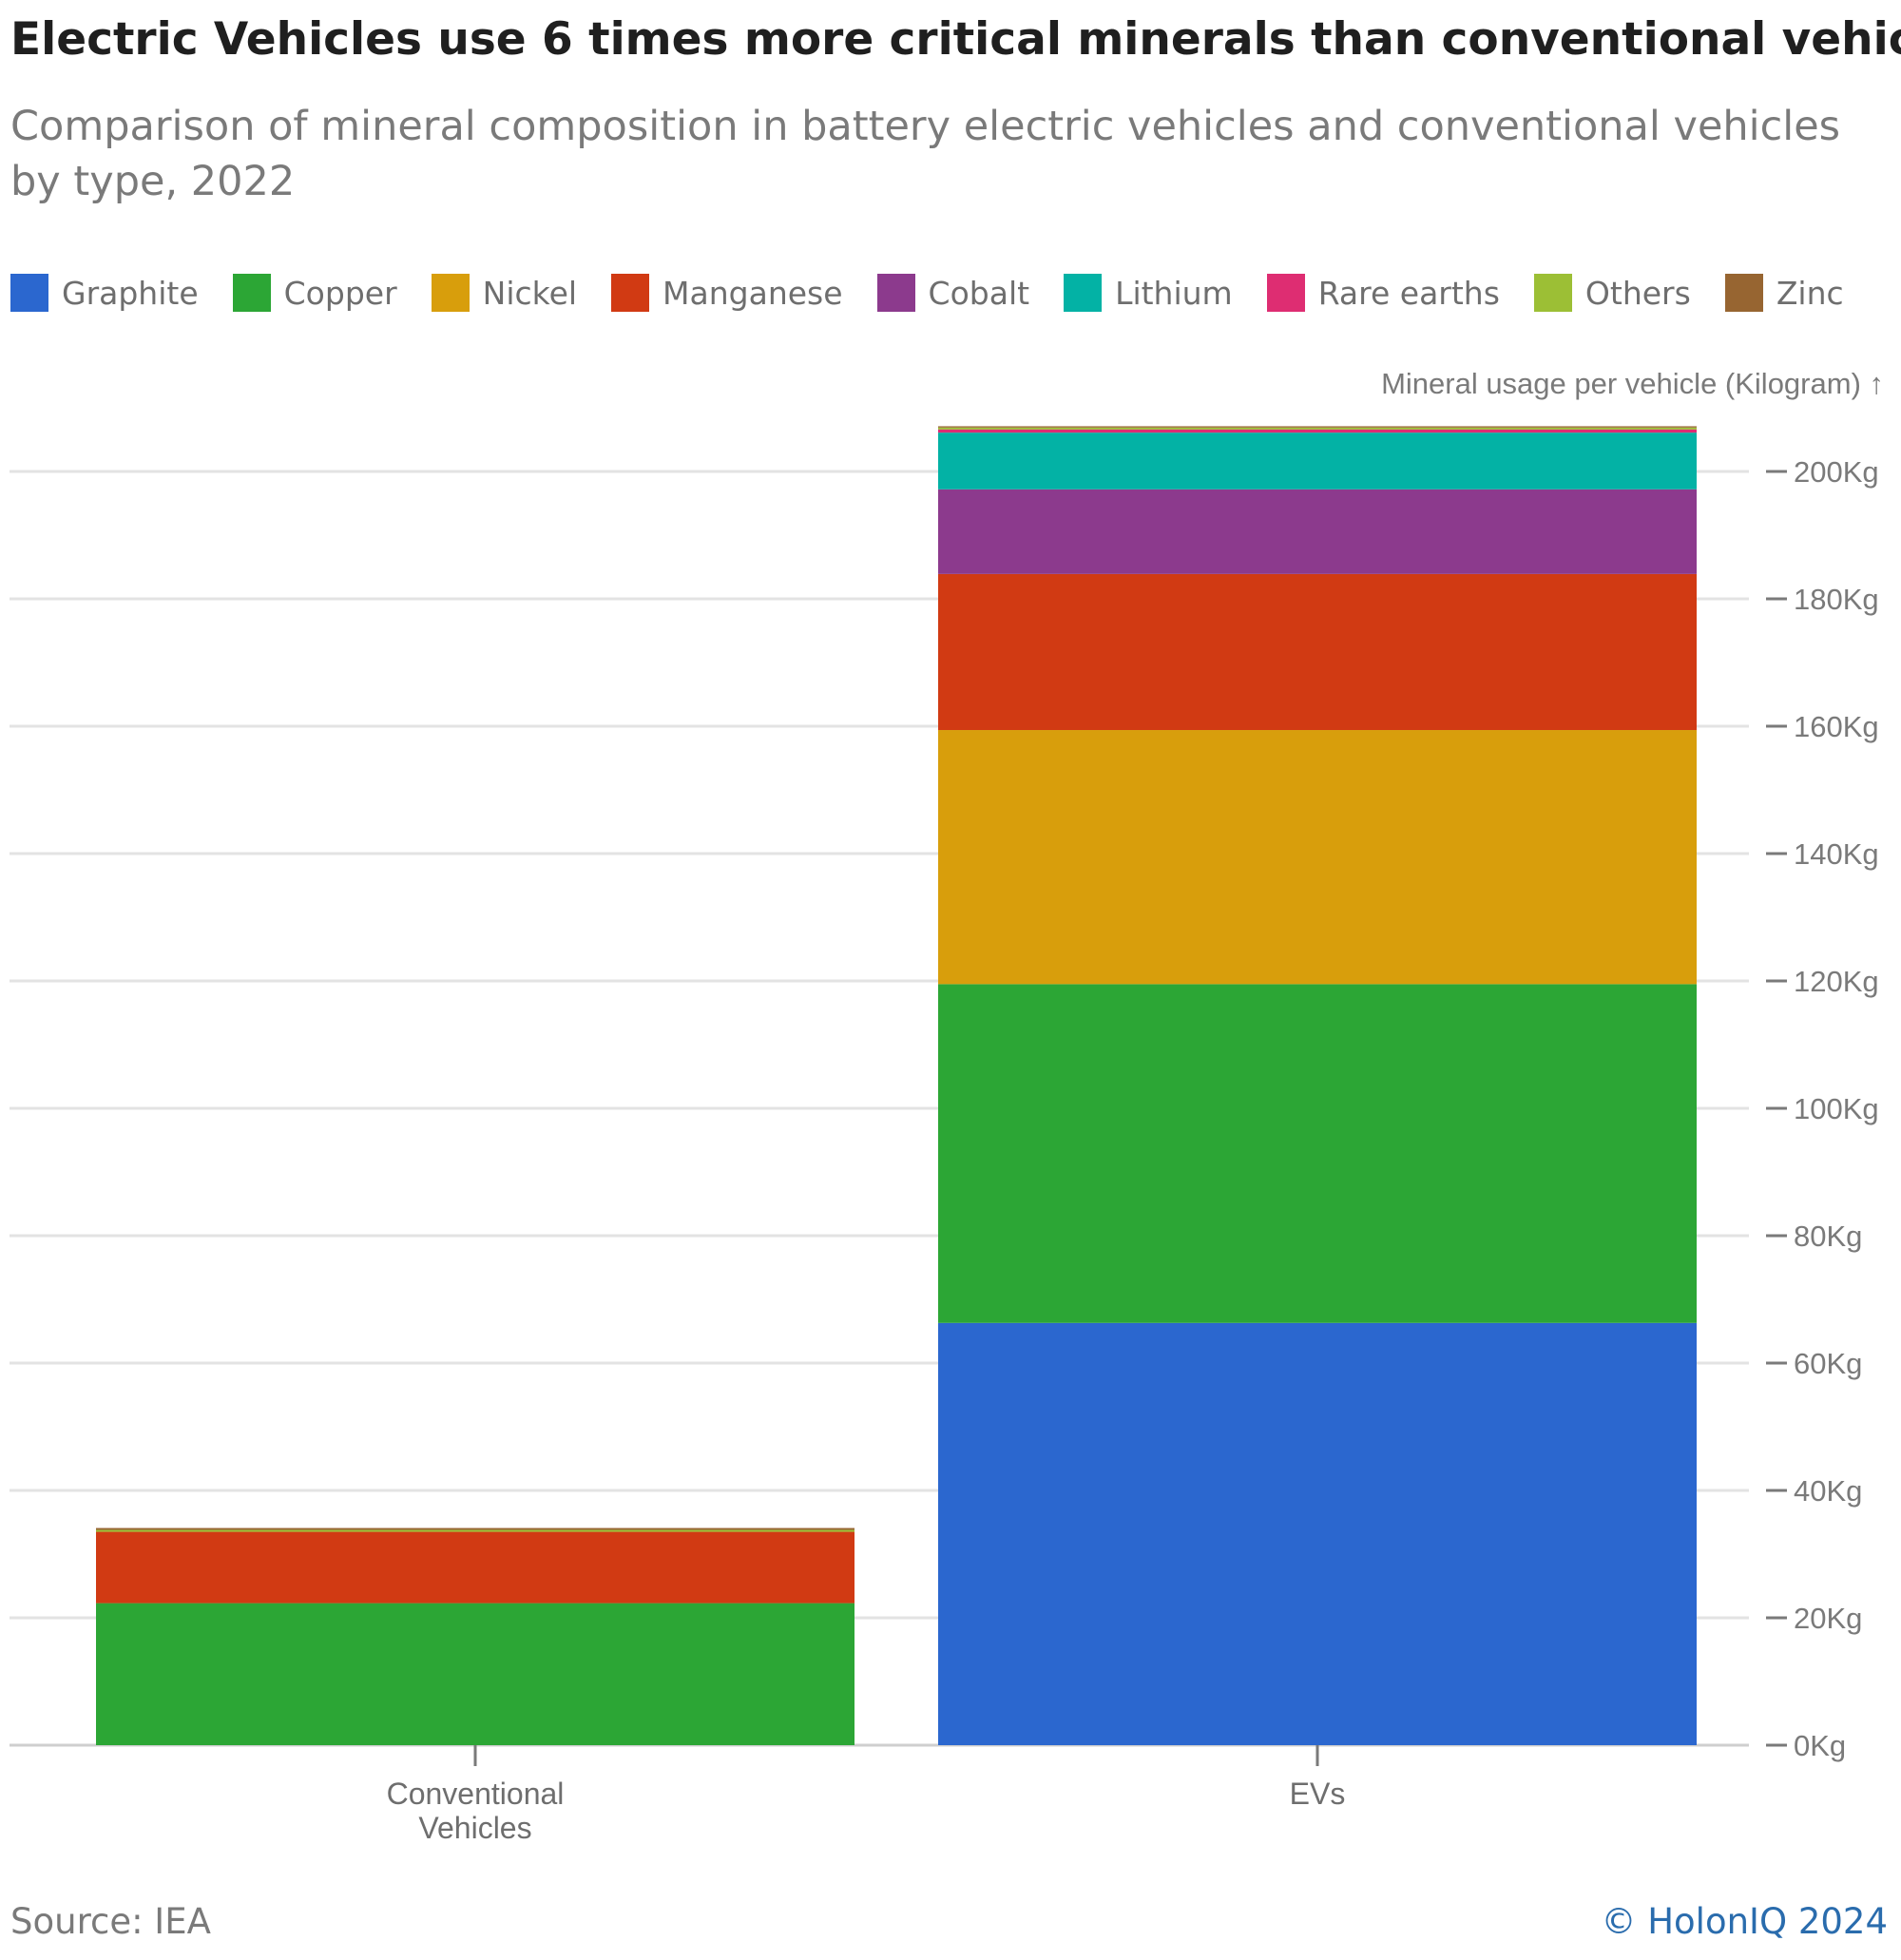 The image size is (1901, 1960). I want to click on legend-item-nickel: Nickel, so click(504, 293).